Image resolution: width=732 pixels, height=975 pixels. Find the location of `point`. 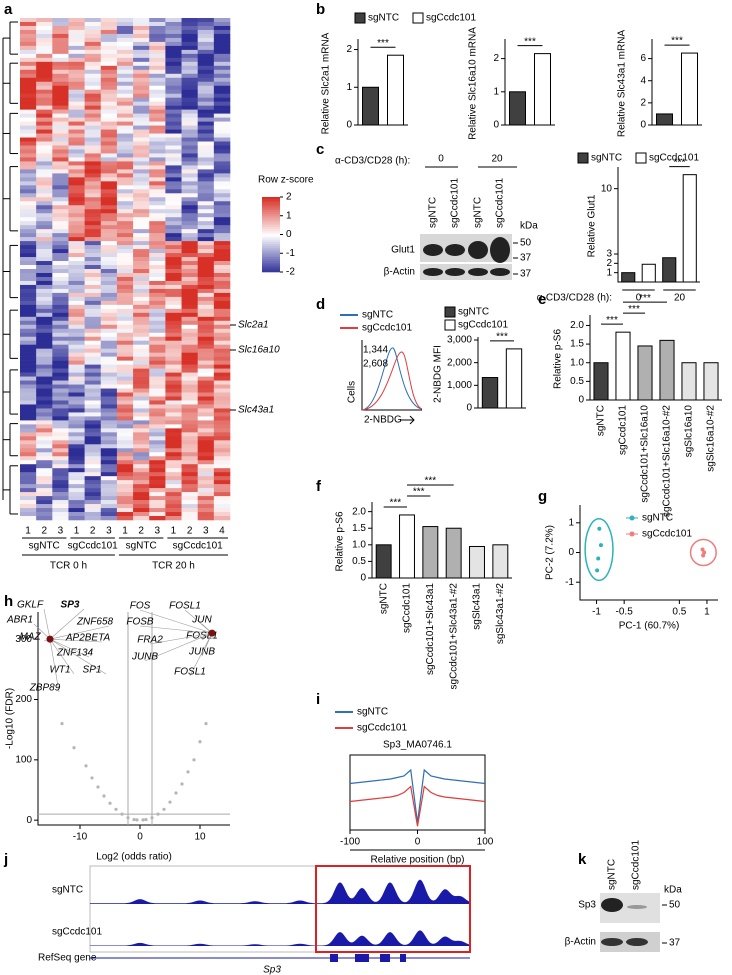

point is located at coordinates (128, 818).